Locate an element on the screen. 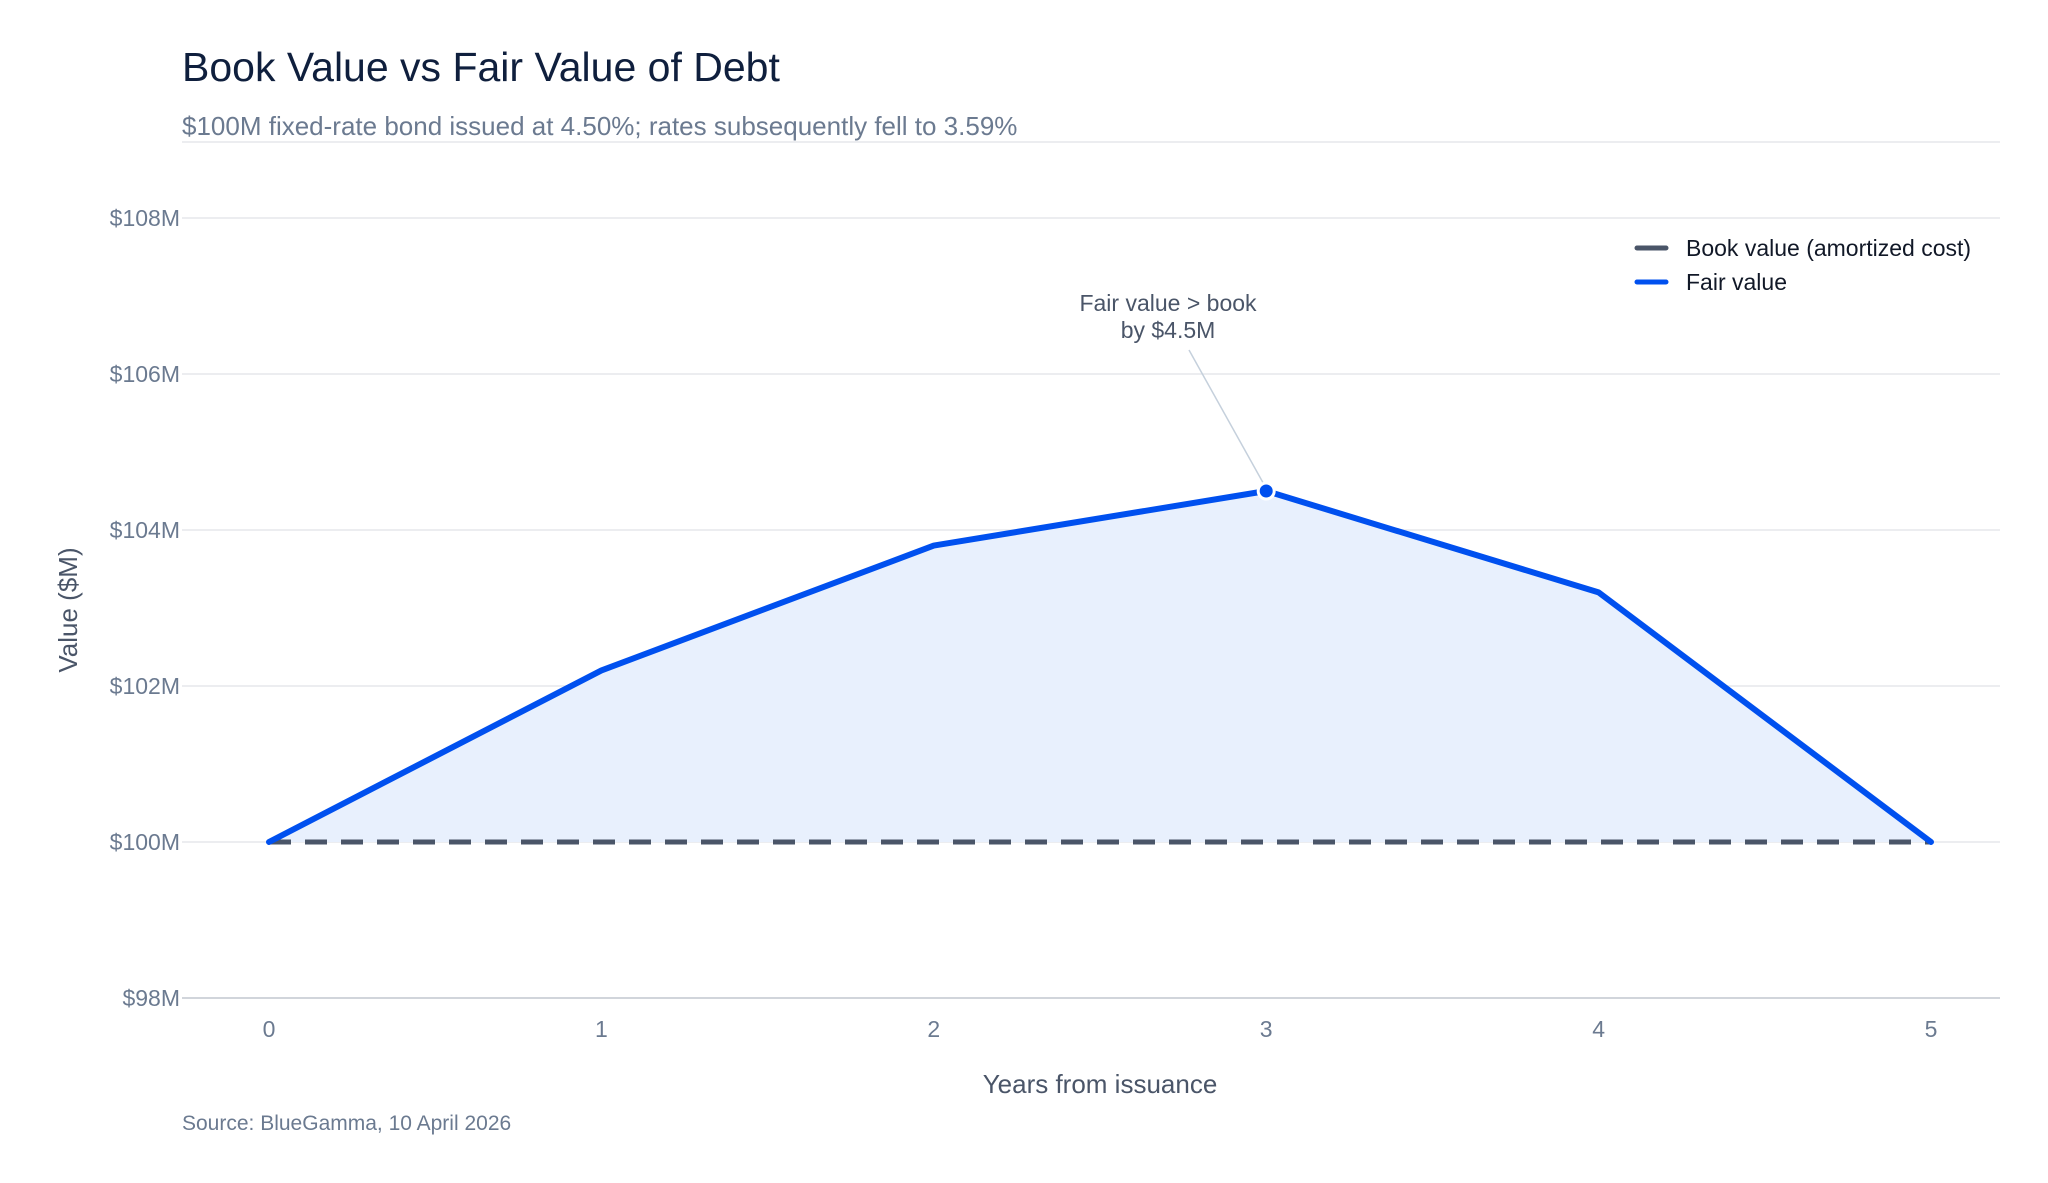 The height and width of the screenshot is (1183, 2048). y-tick-label: $106M is located at coordinates (145, 374).